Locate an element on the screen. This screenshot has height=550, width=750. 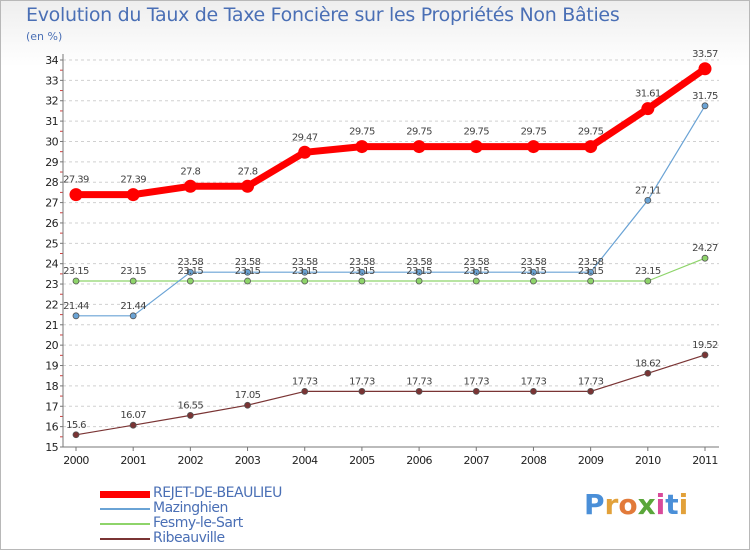
y-tick-label: 27 is located at coordinates (51, 203).